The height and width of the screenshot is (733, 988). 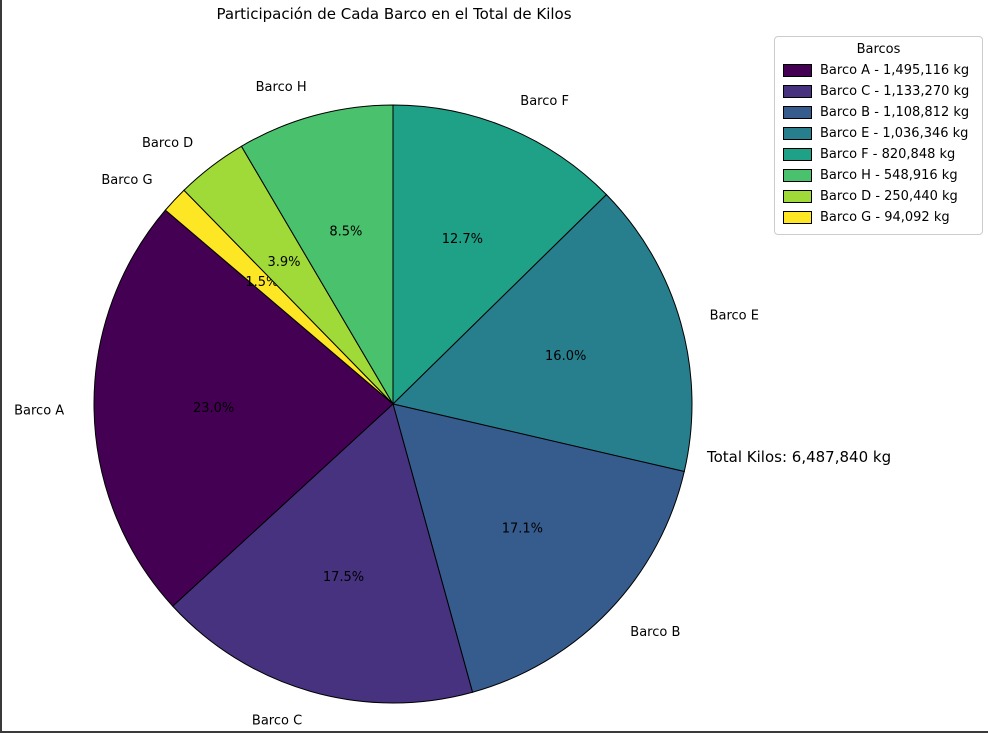 What do you see at coordinates (544, 101) in the screenshot?
I see `slice-name-label-barco-f: Barco F` at bounding box center [544, 101].